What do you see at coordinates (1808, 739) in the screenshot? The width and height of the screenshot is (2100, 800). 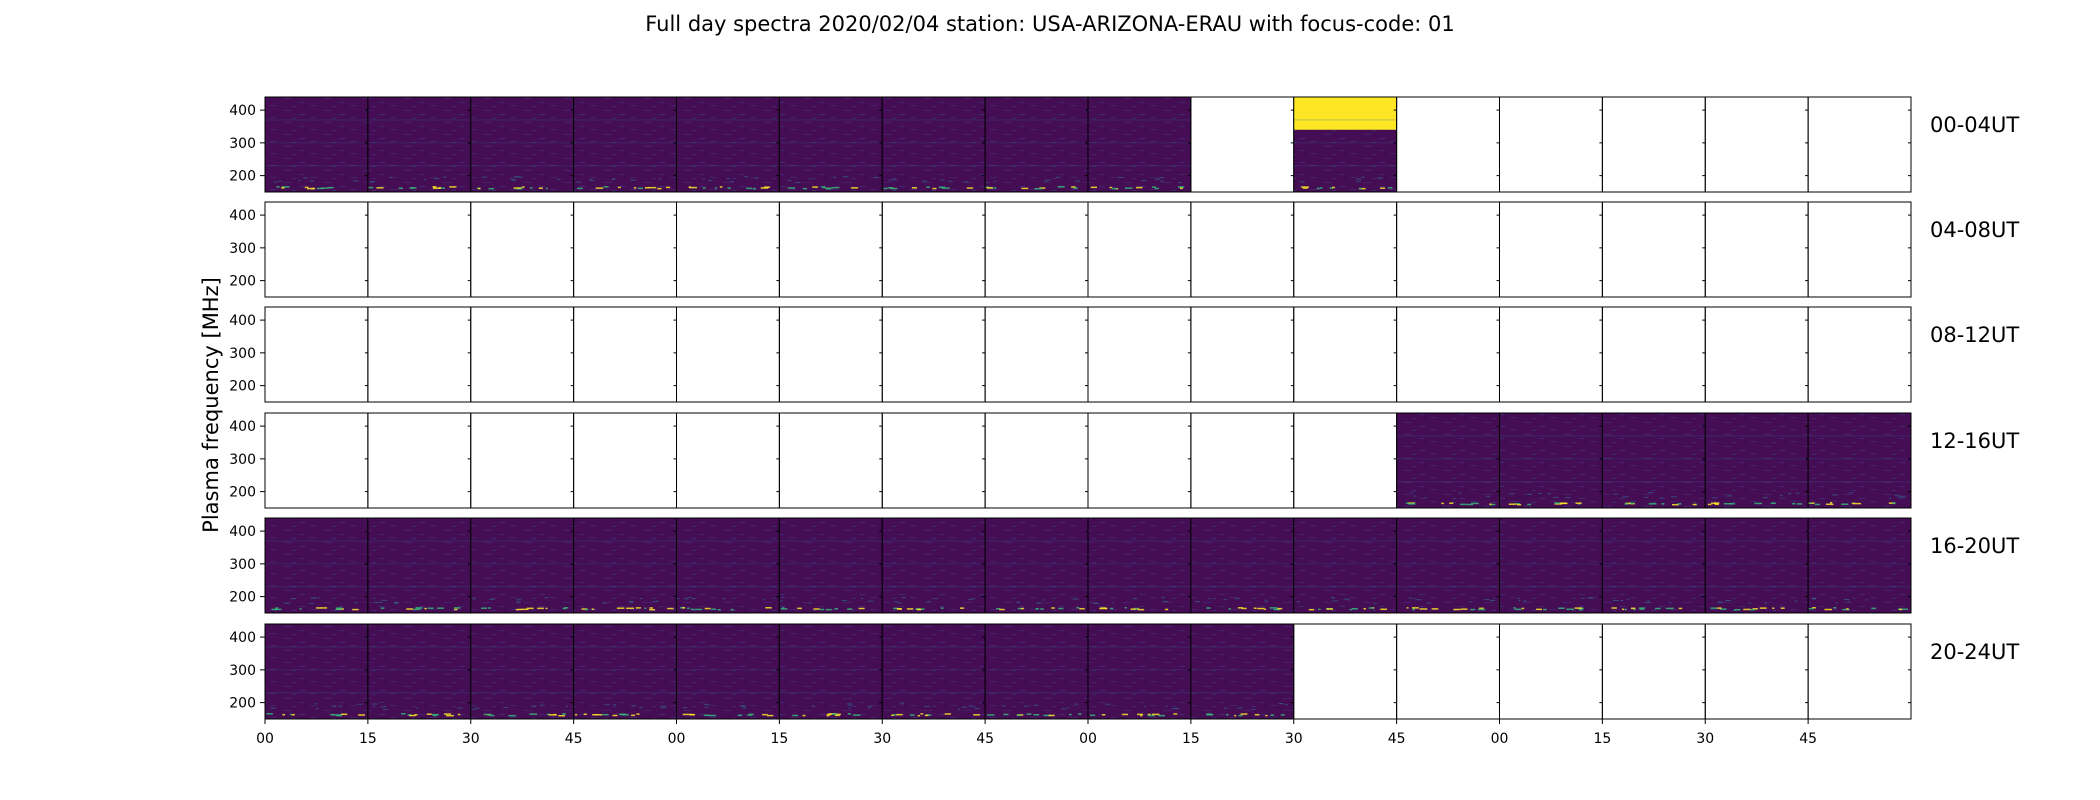 I see `x-tick-label: 45` at bounding box center [1808, 739].